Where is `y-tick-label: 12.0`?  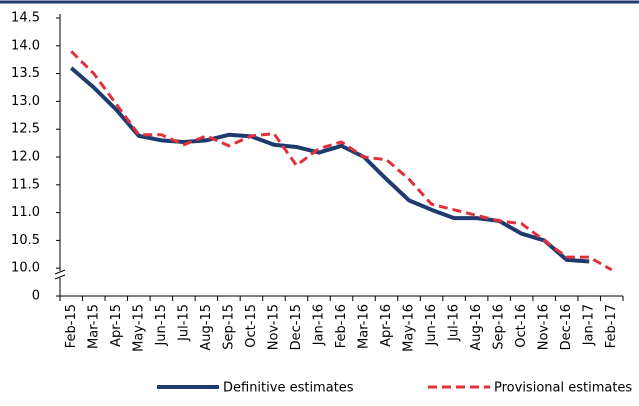 y-tick-label: 12.0 is located at coordinates (25, 157).